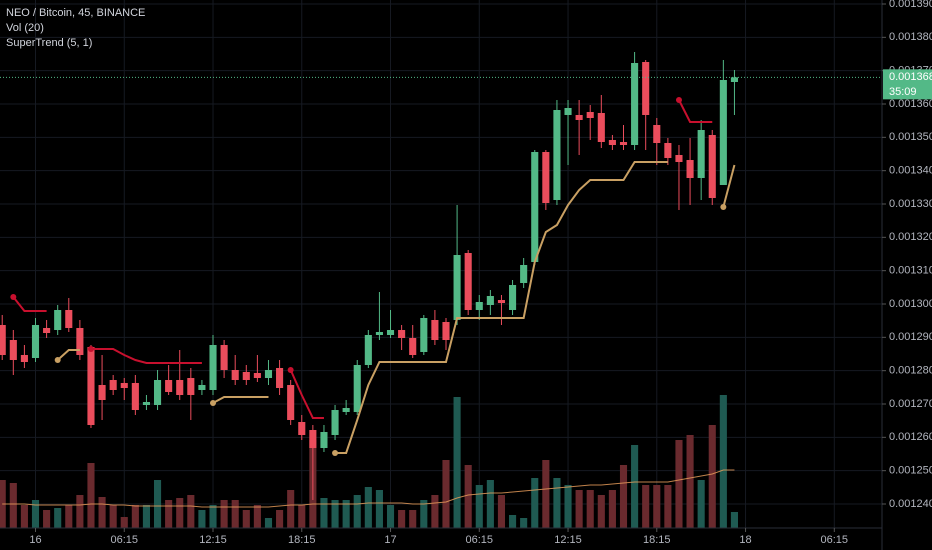  I want to click on indicator-label: Vol (20), so click(25, 28).